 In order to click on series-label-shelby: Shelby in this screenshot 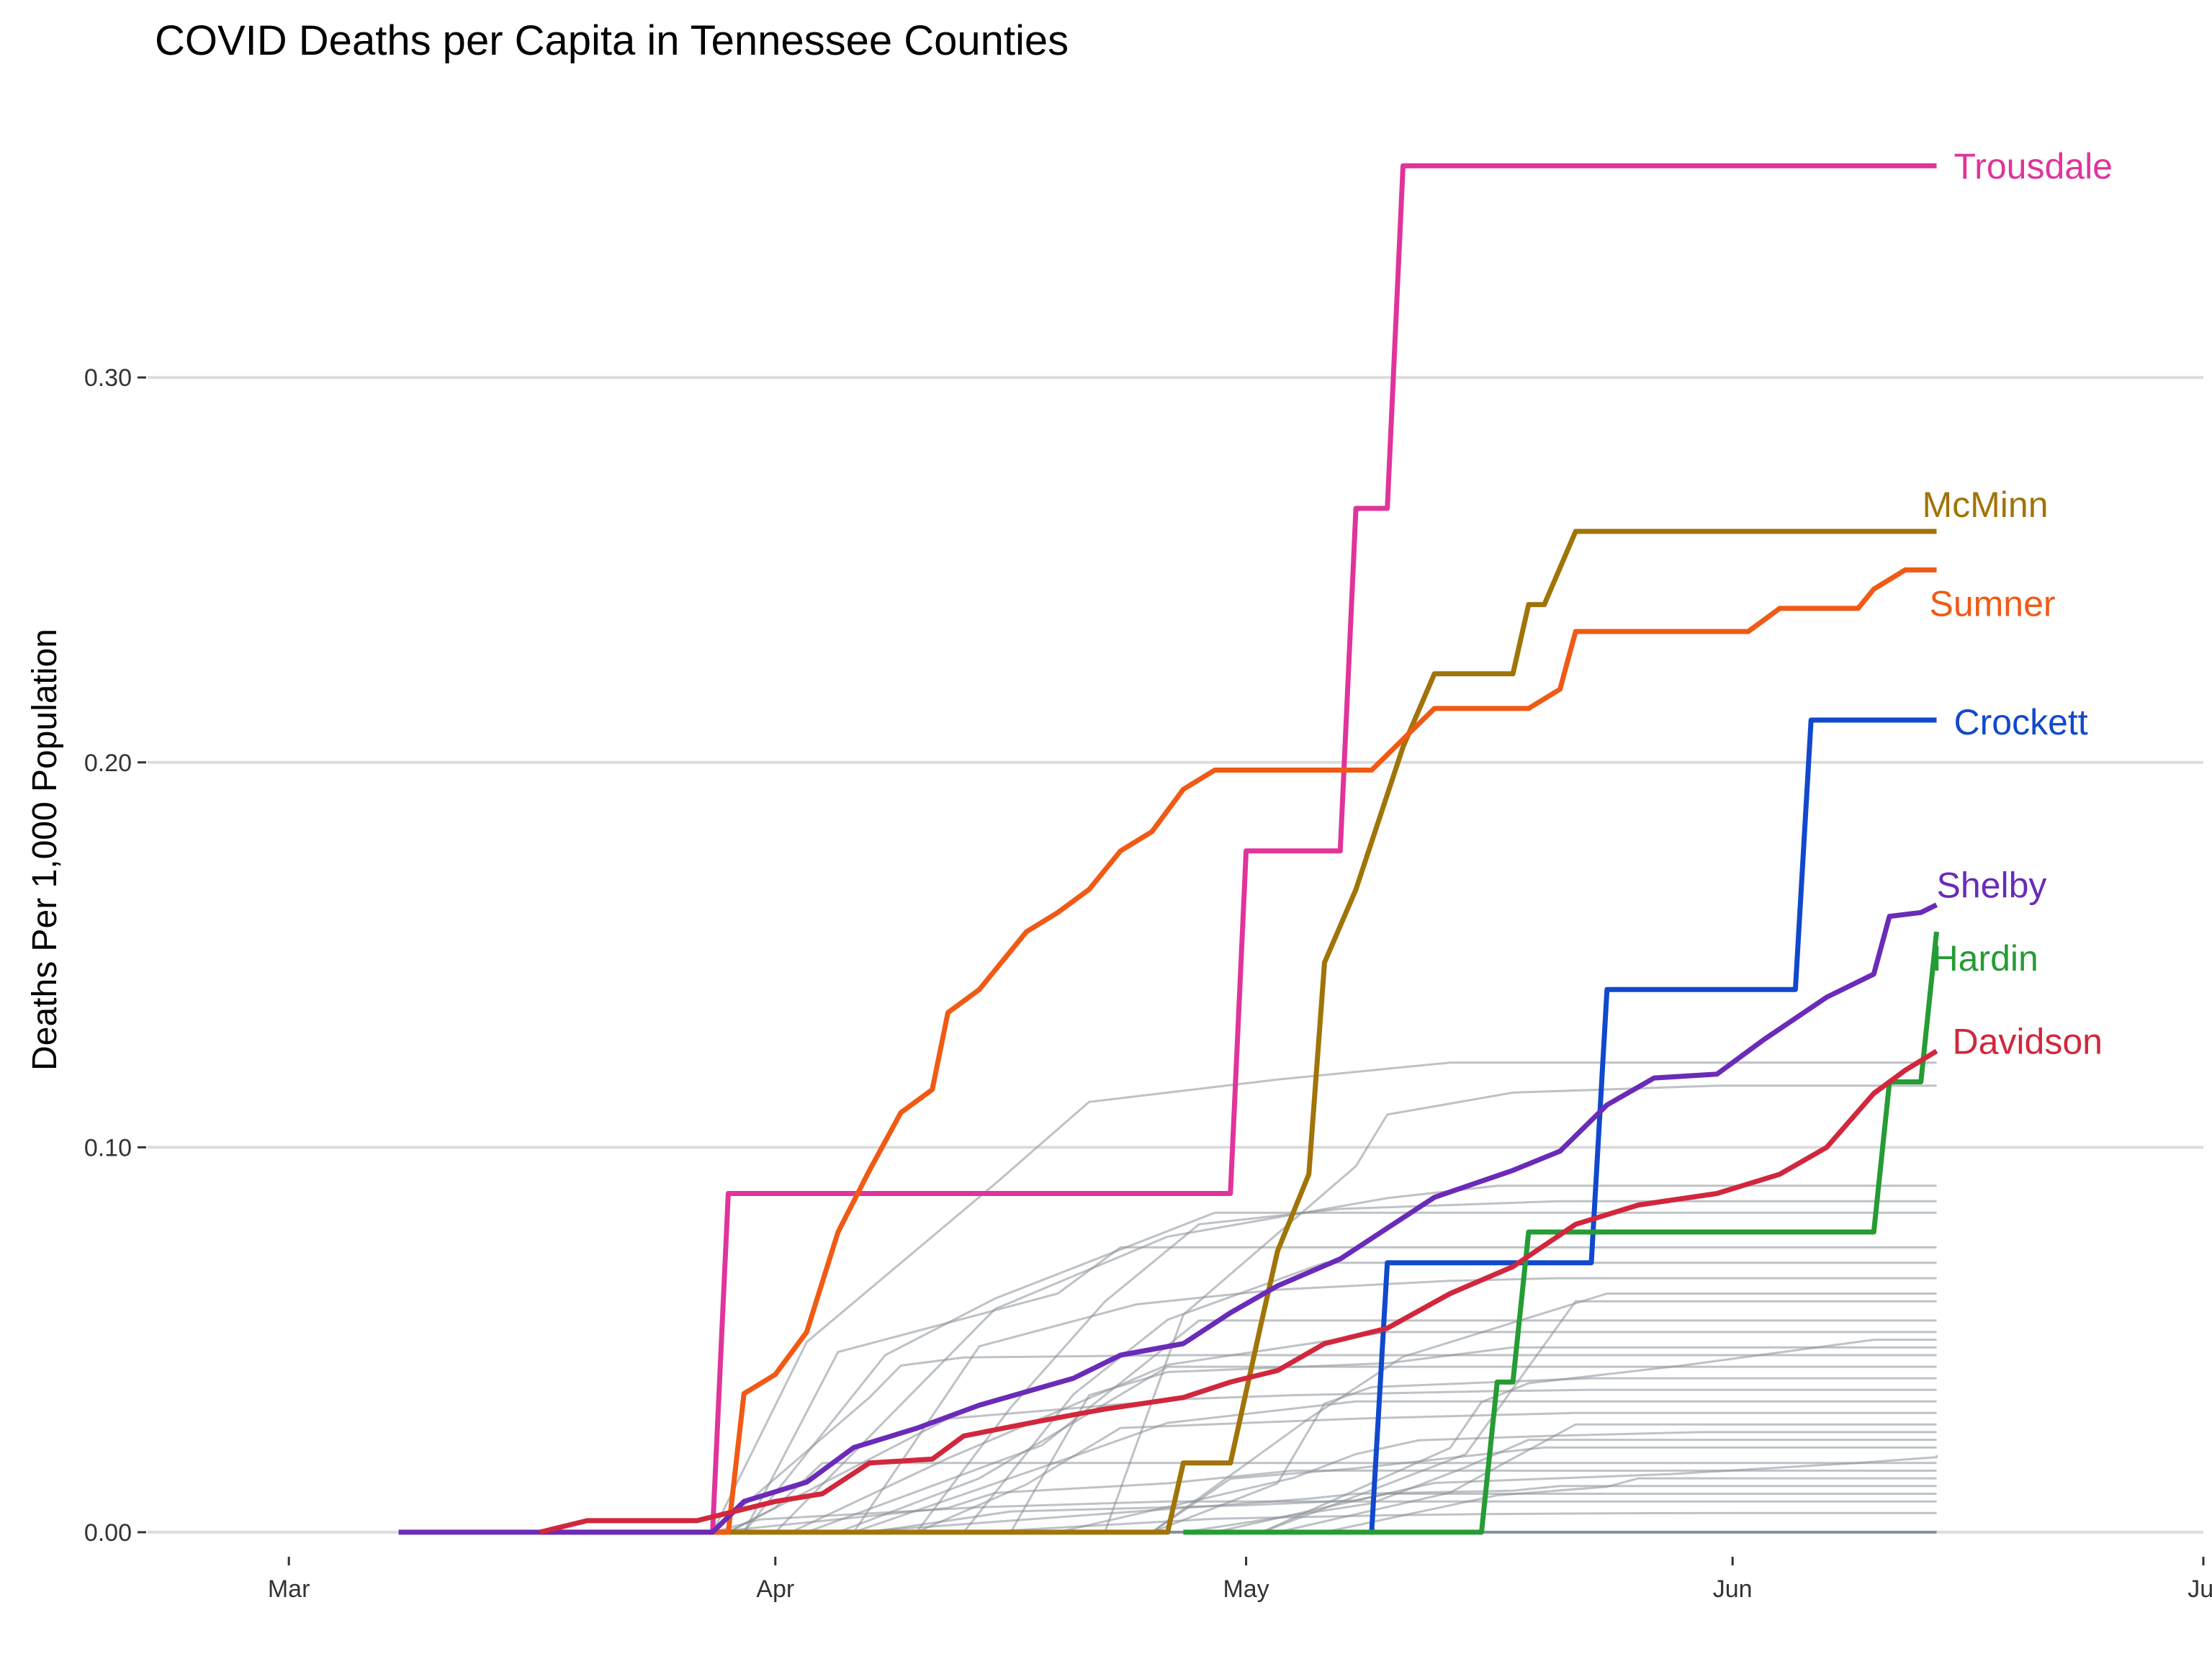, I will do `click(1992, 886)`.